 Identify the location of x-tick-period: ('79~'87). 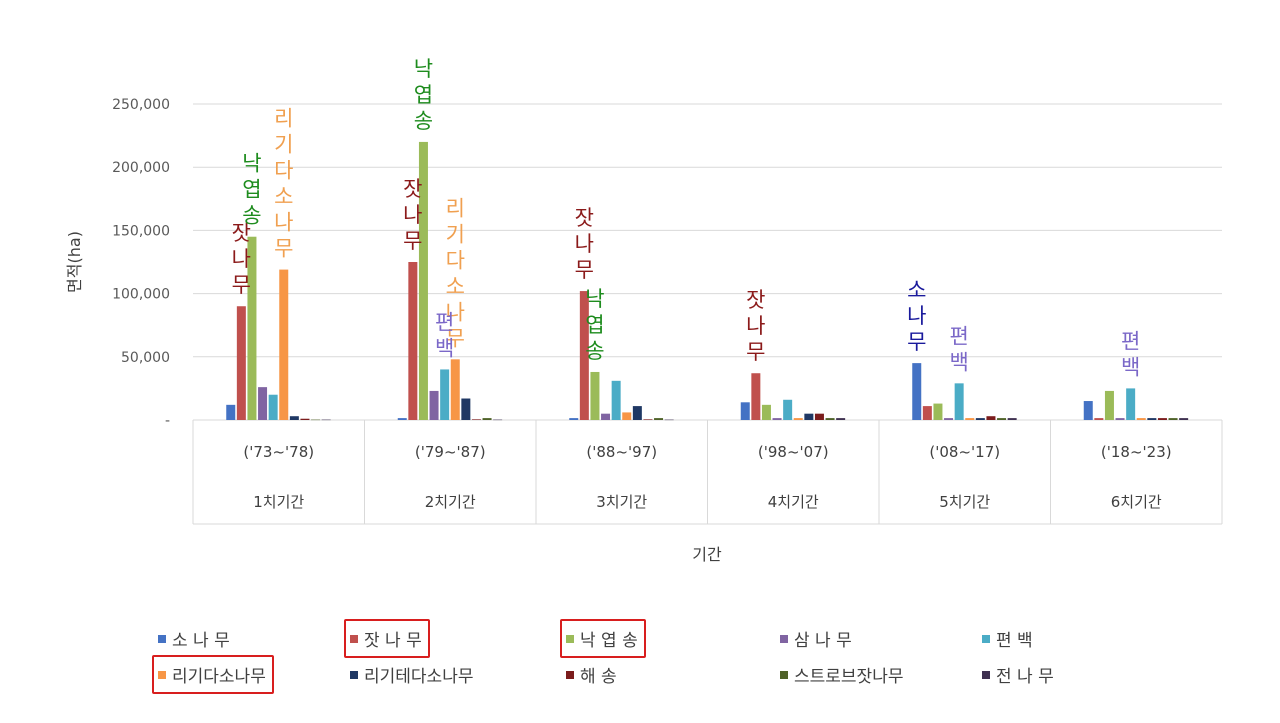
(450, 452).